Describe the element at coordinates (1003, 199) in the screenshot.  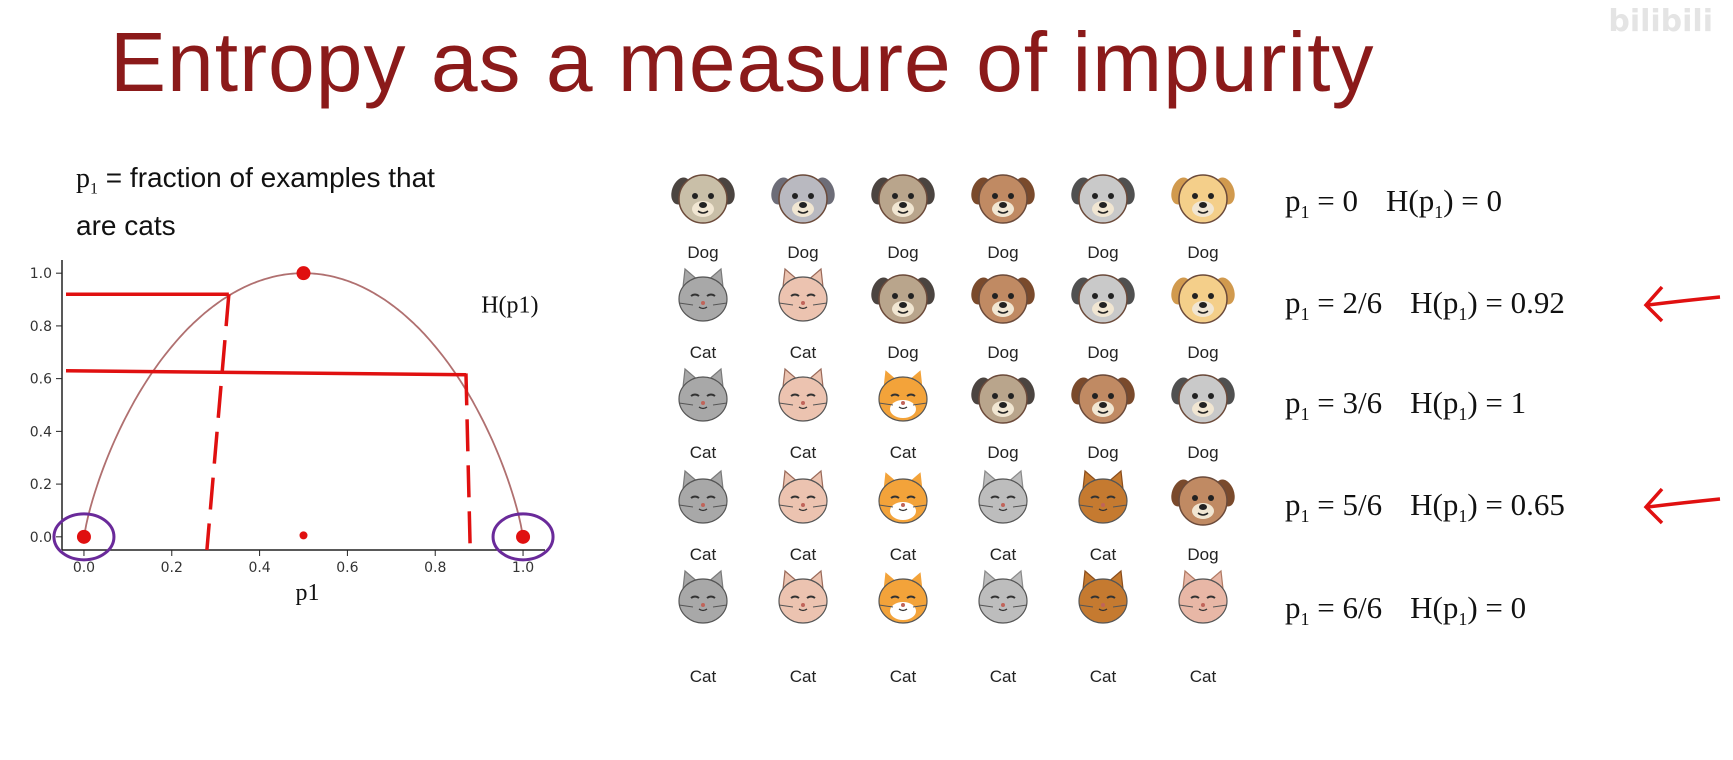
I see `dog-brown-icon` at that location.